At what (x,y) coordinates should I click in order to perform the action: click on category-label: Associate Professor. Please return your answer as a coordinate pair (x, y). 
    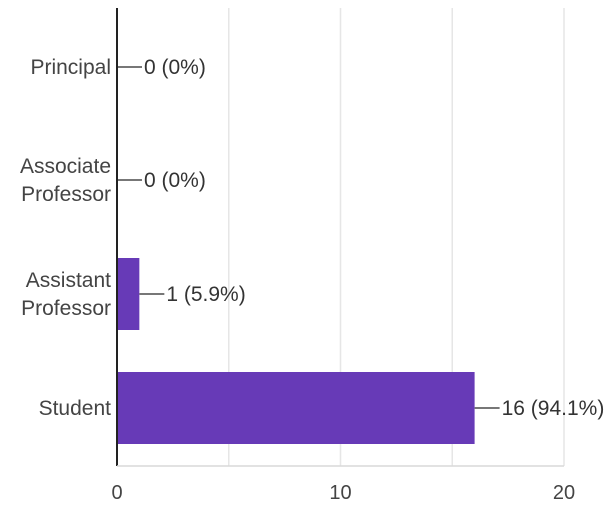
    Looking at the image, I should click on (65, 180).